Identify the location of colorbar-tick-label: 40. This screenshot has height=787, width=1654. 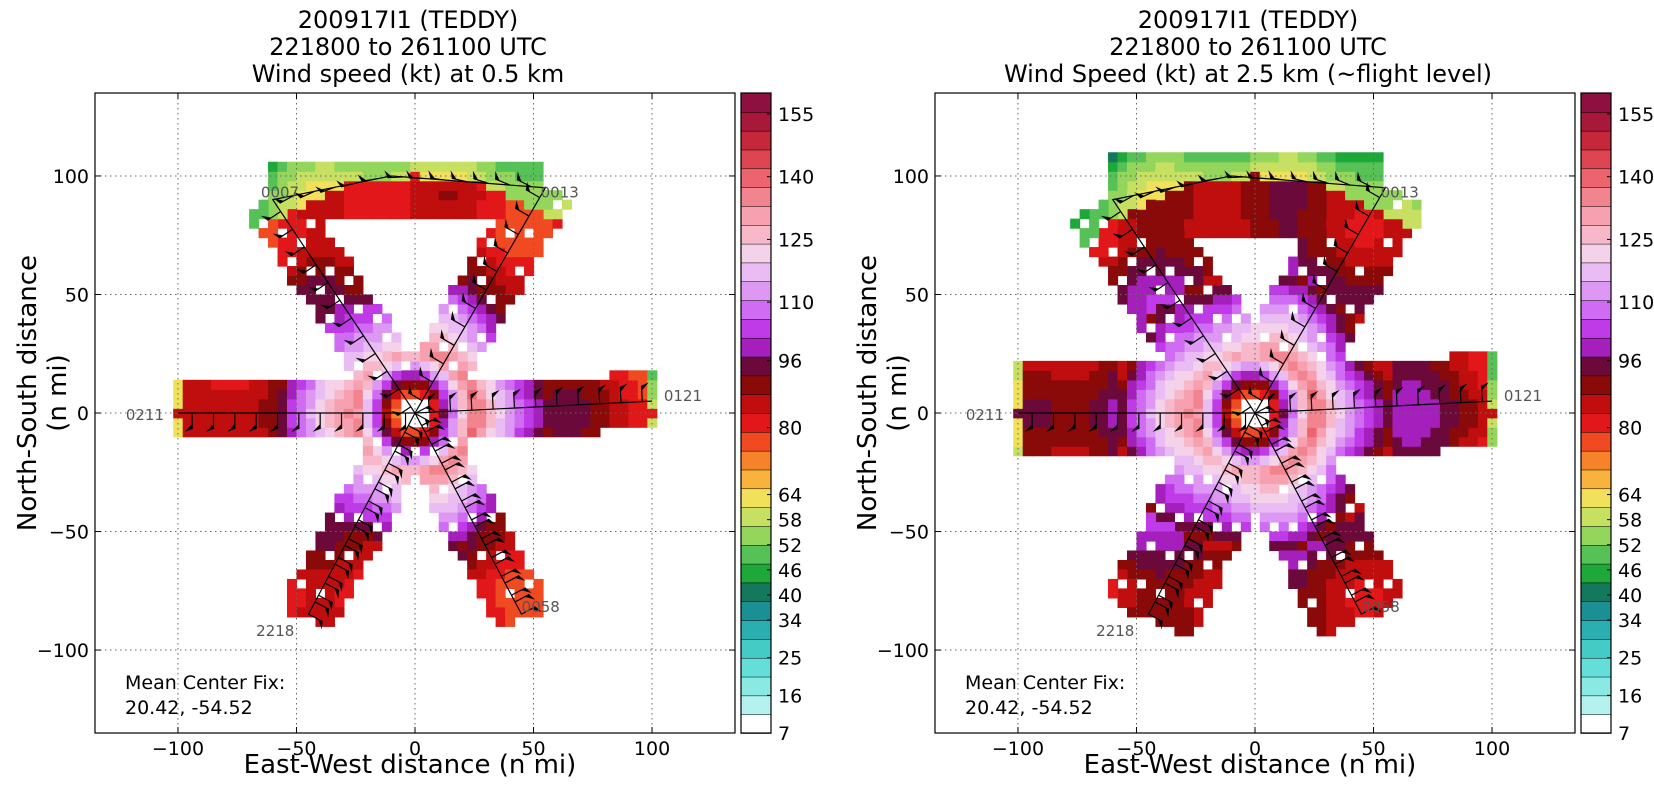
(1630, 596).